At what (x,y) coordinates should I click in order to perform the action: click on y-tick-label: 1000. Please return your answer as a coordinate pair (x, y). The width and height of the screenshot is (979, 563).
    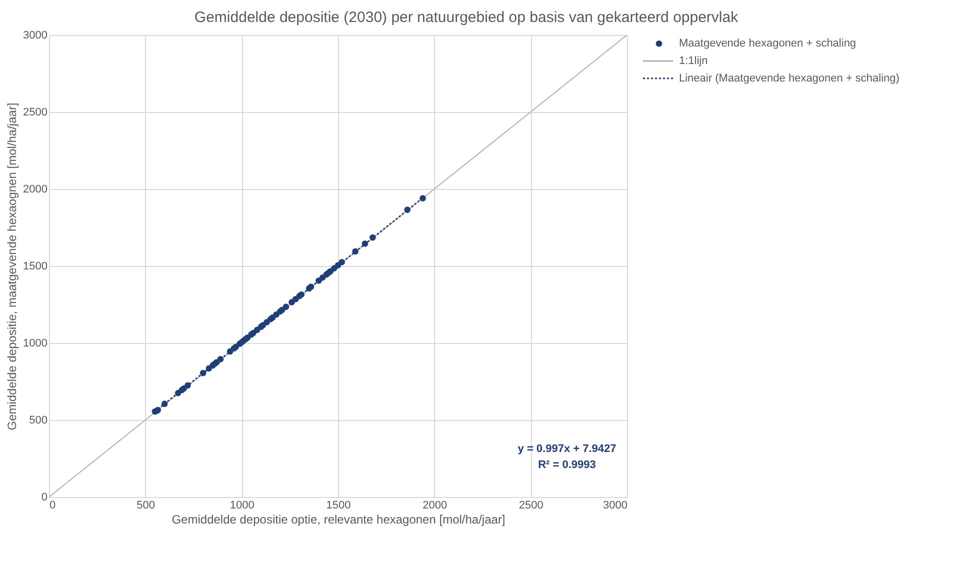
    Looking at the image, I should click on (35, 344).